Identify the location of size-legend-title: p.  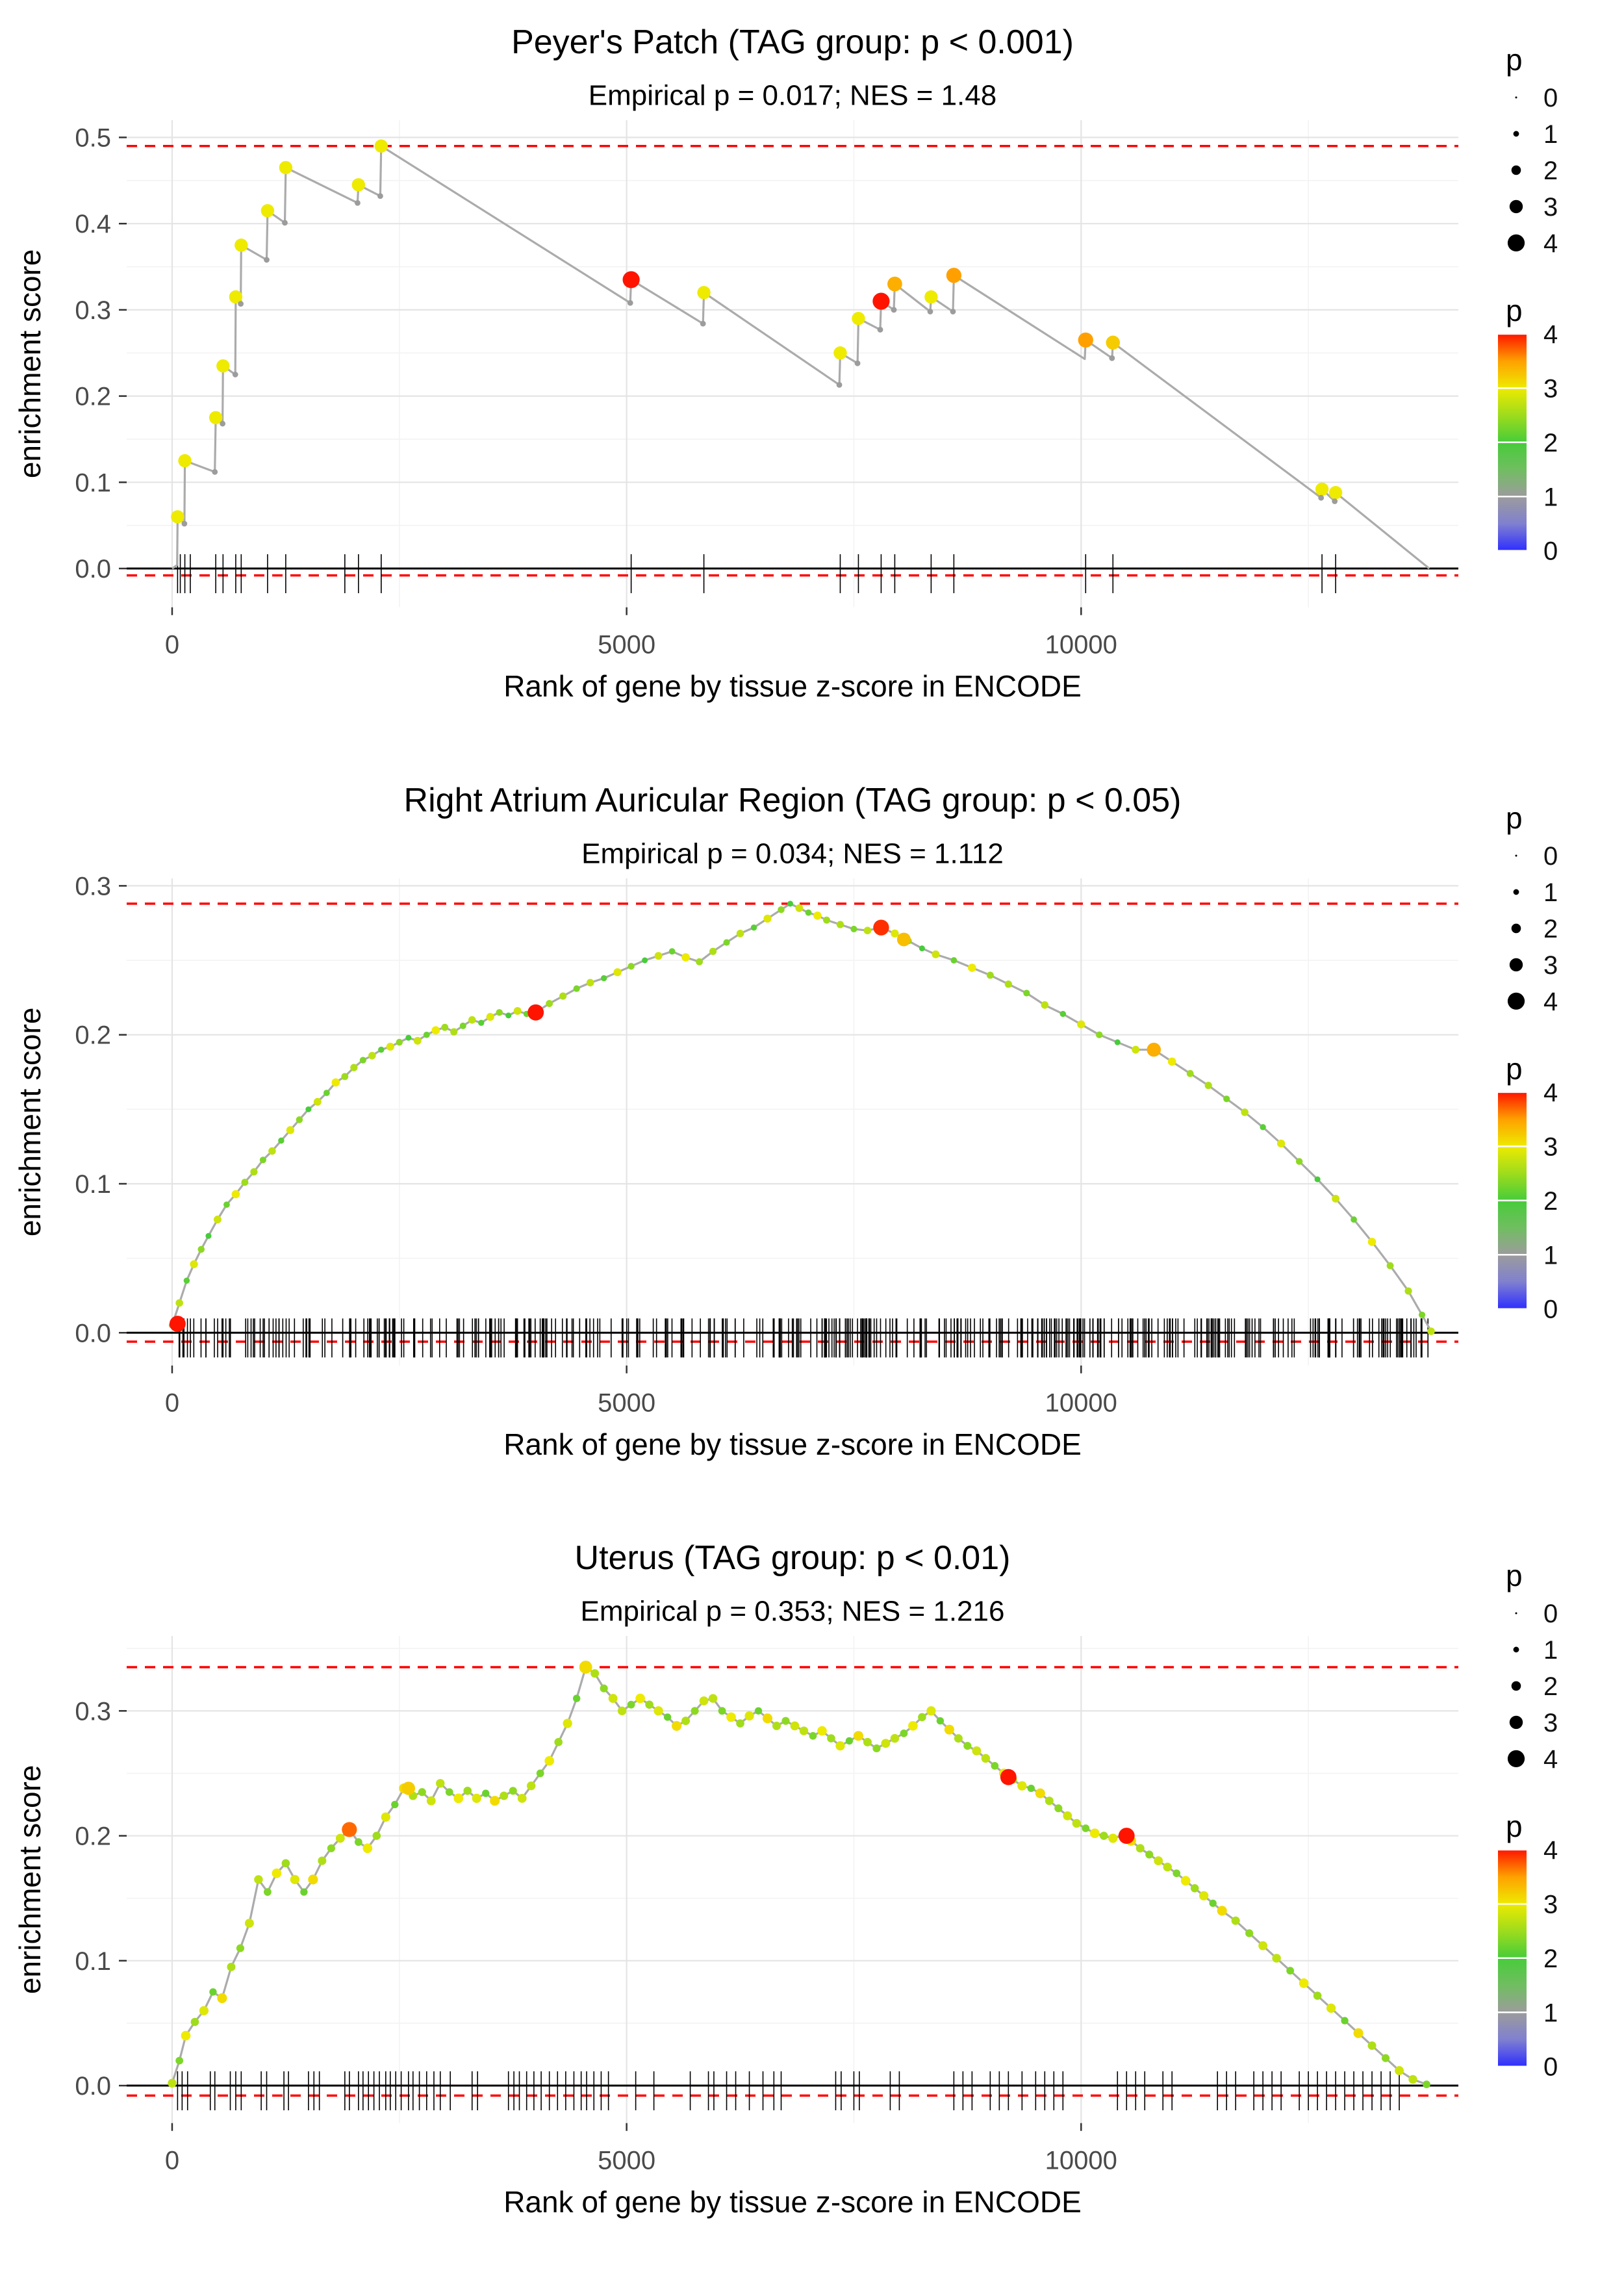
(1514, 1575).